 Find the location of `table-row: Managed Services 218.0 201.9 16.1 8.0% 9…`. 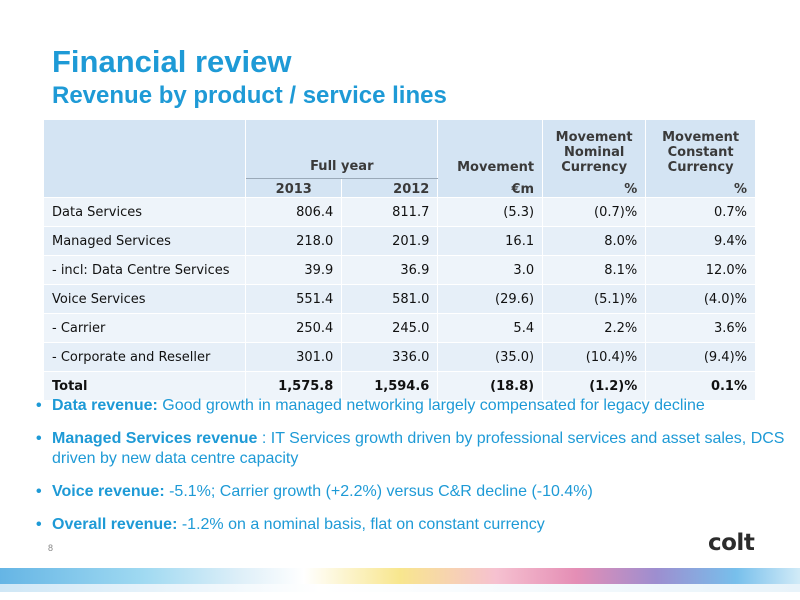

table-row: Managed Services 218.0 201.9 16.1 8.0% 9… is located at coordinates (400, 241).